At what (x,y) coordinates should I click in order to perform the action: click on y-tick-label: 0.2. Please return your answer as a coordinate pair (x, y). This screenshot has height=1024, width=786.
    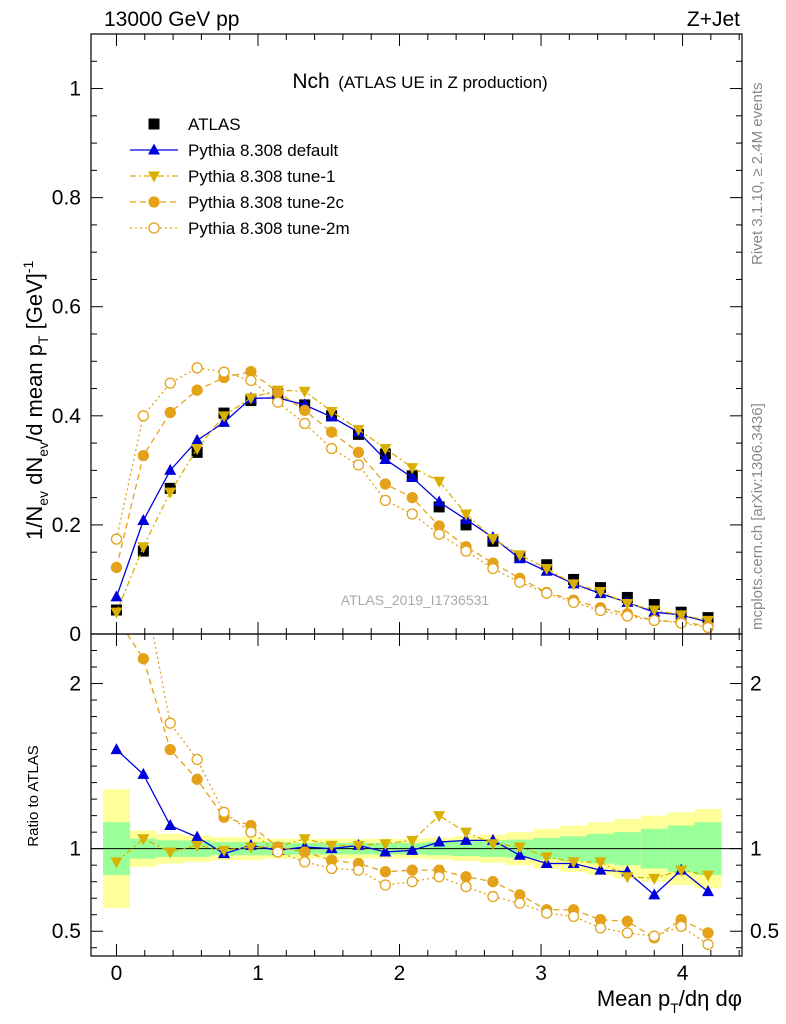
    Looking at the image, I should click on (66, 525).